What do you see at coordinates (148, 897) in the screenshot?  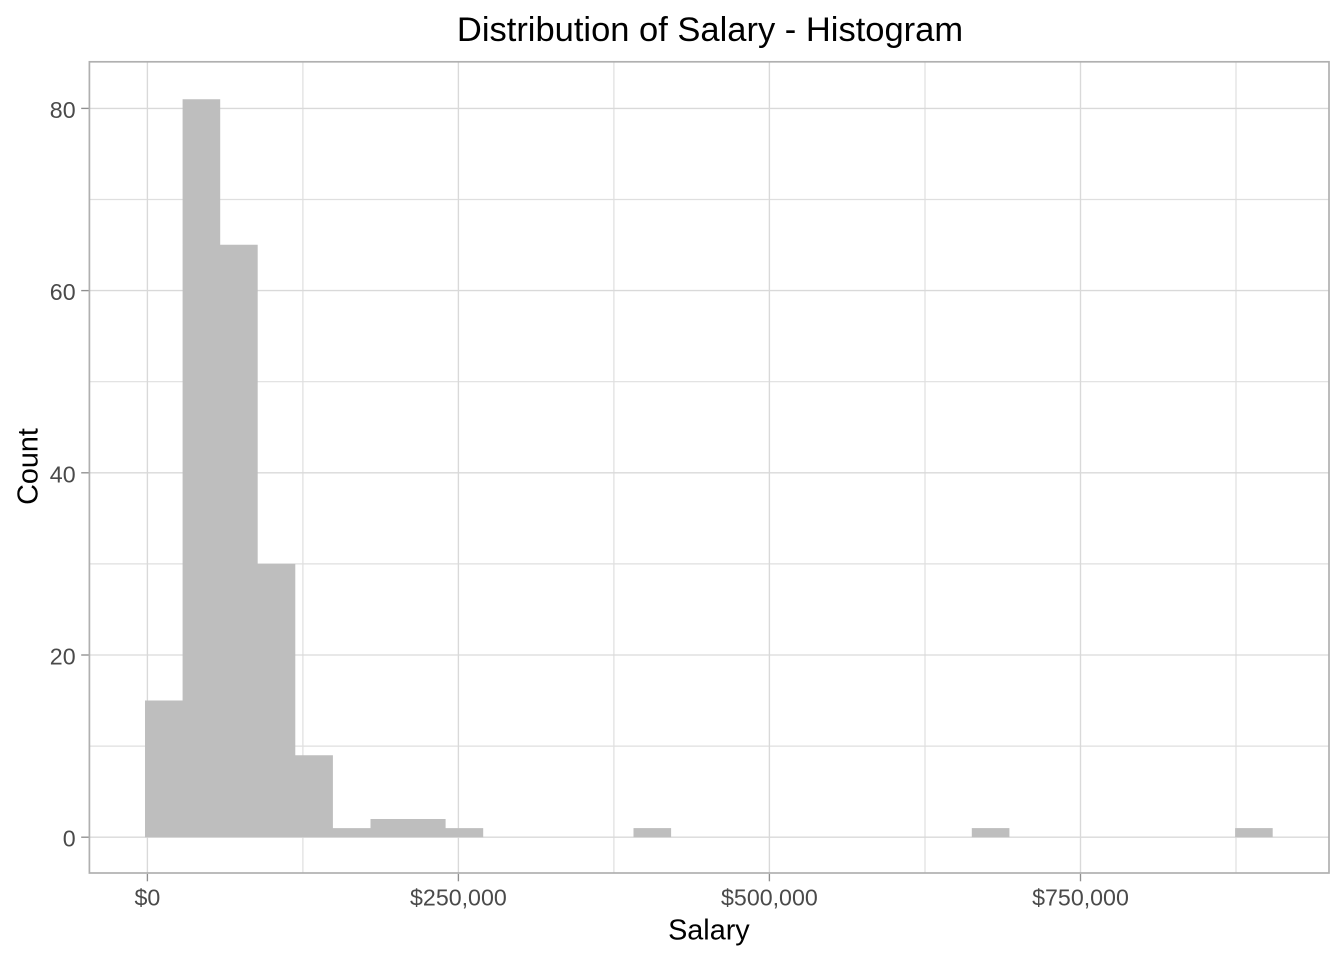 I see `svg-text: $0` at bounding box center [148, 897].